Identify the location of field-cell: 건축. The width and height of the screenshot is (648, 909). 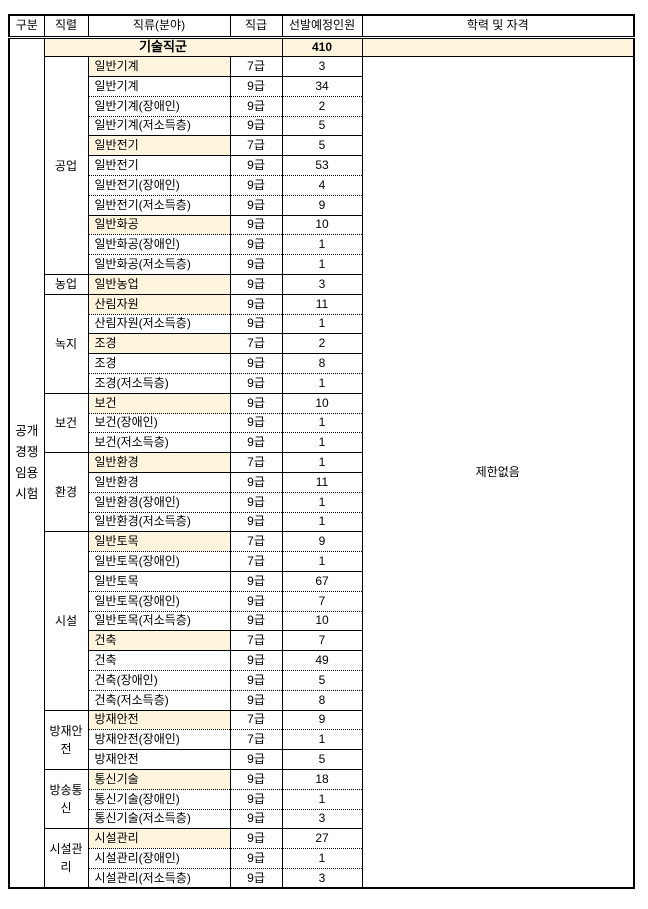
(159, 640).